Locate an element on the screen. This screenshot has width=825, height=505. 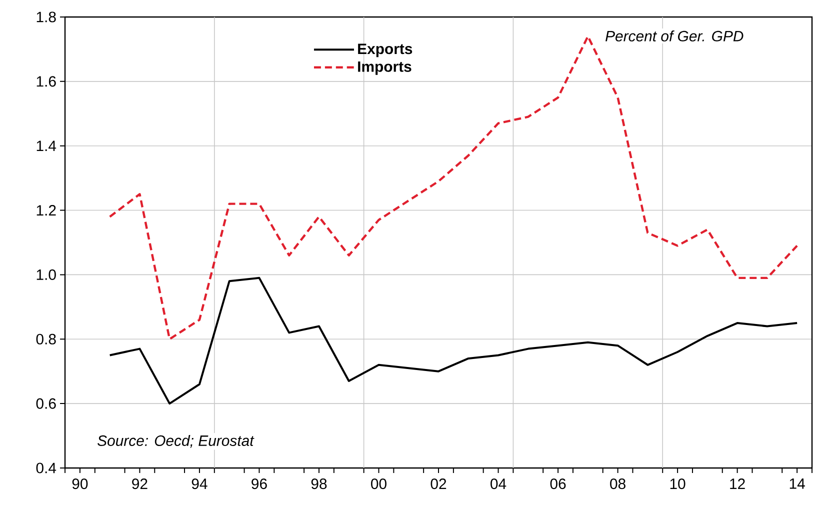
x-tick-label: 10 is located at coordinates (678, 484).